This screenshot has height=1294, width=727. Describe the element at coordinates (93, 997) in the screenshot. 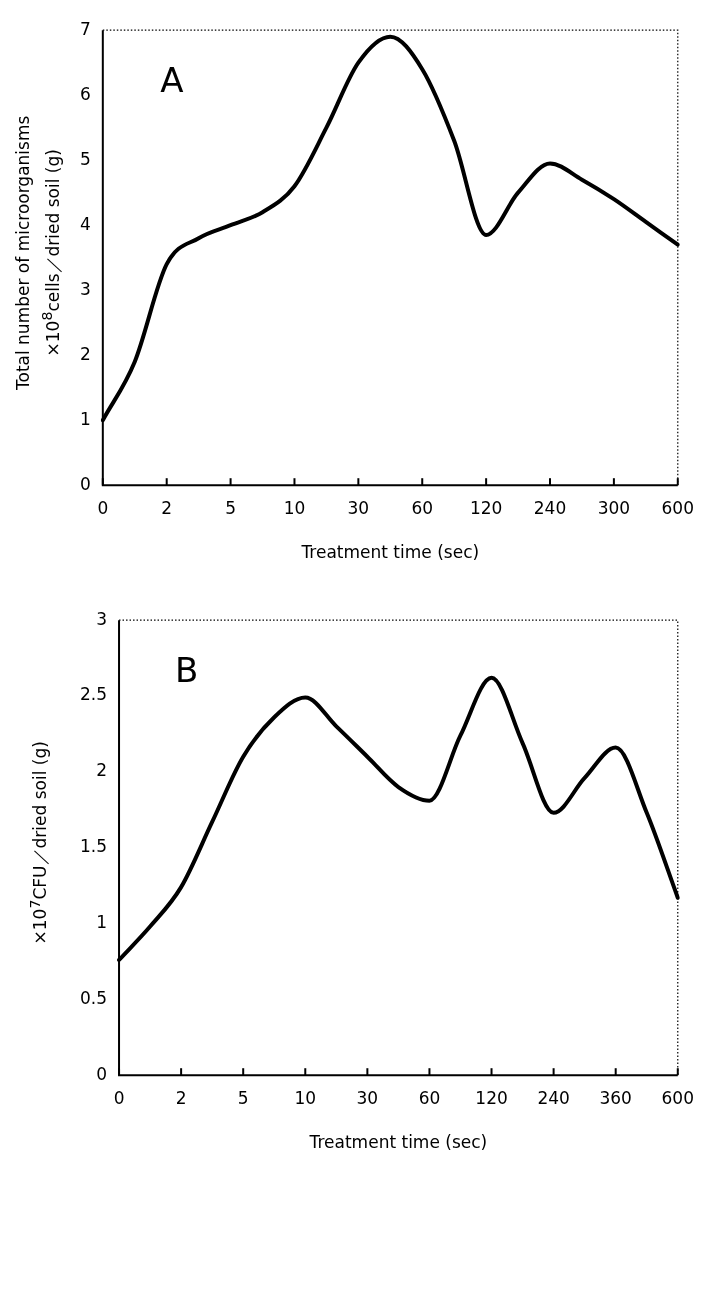

I see `y-tick-label: 0.5` at that location.